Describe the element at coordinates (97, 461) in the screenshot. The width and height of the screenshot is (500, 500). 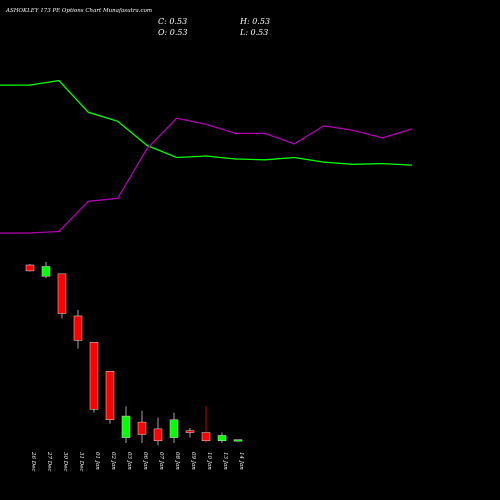
I see `x-tick-label: 01 Jan` at that location.